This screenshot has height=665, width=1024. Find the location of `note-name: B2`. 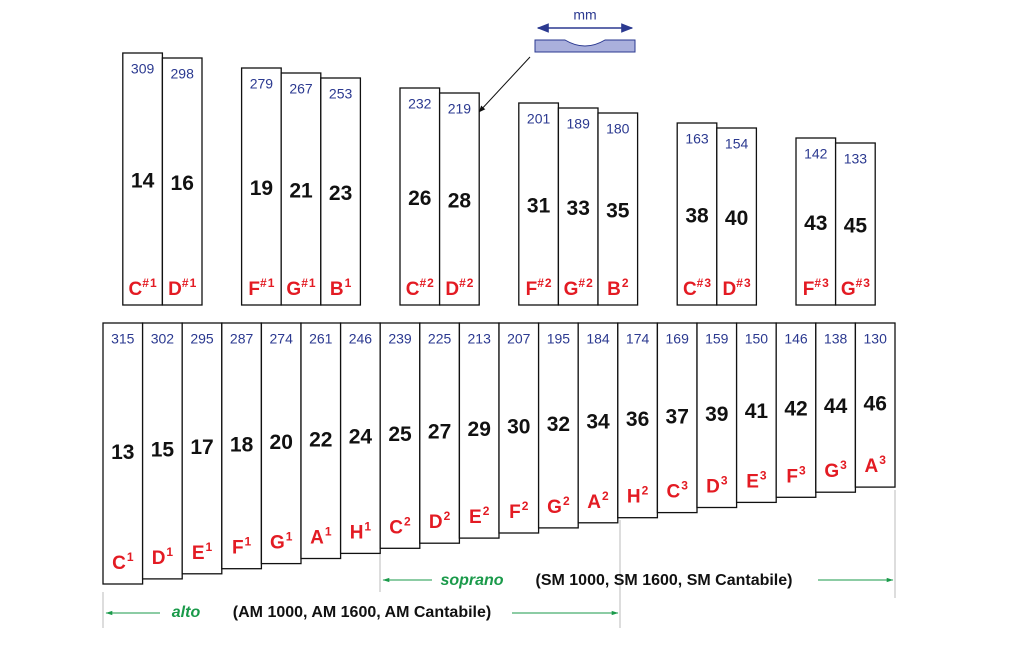

note-name: B2 is located at coordinates (618, 288).